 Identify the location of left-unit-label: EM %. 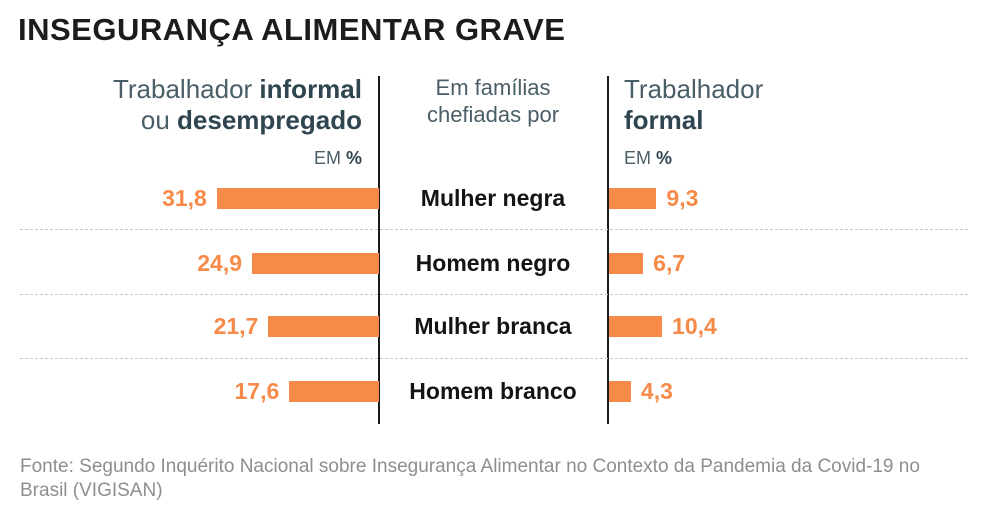
(337, 158).